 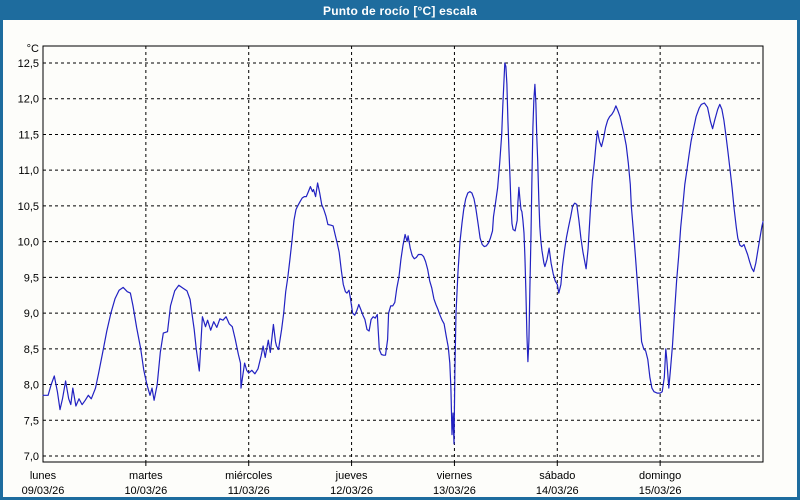 I want to click on x-day-label: martes, so click(x=146, y=476).